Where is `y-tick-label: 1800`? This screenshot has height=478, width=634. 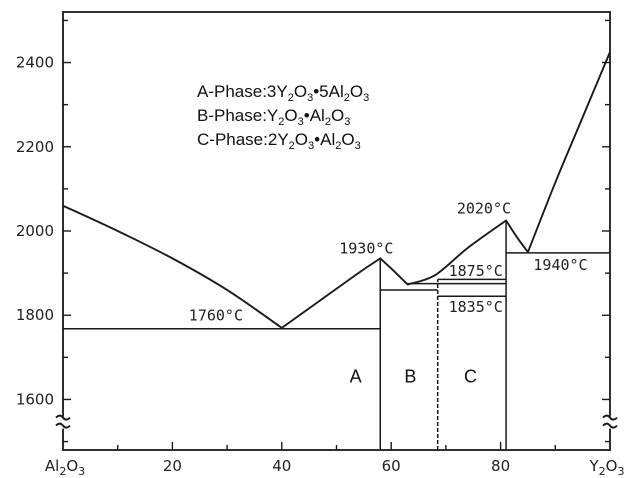
y-tick-label: 1800 is located at coordinates (35, 315).